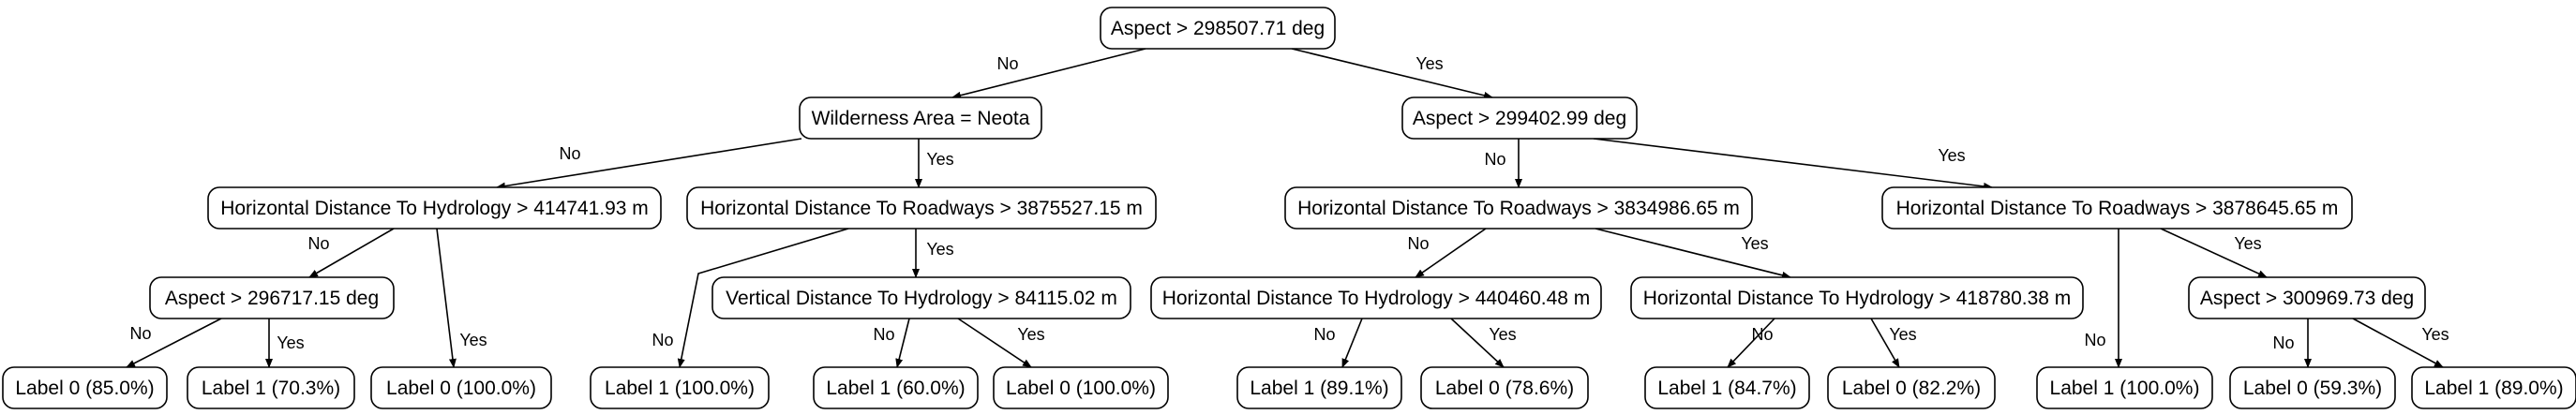 Image resolution: width=2576 pixels, height=415 pixels. I want to click on leaf-label: Label 1 (89.1%), so click(1319, 389).